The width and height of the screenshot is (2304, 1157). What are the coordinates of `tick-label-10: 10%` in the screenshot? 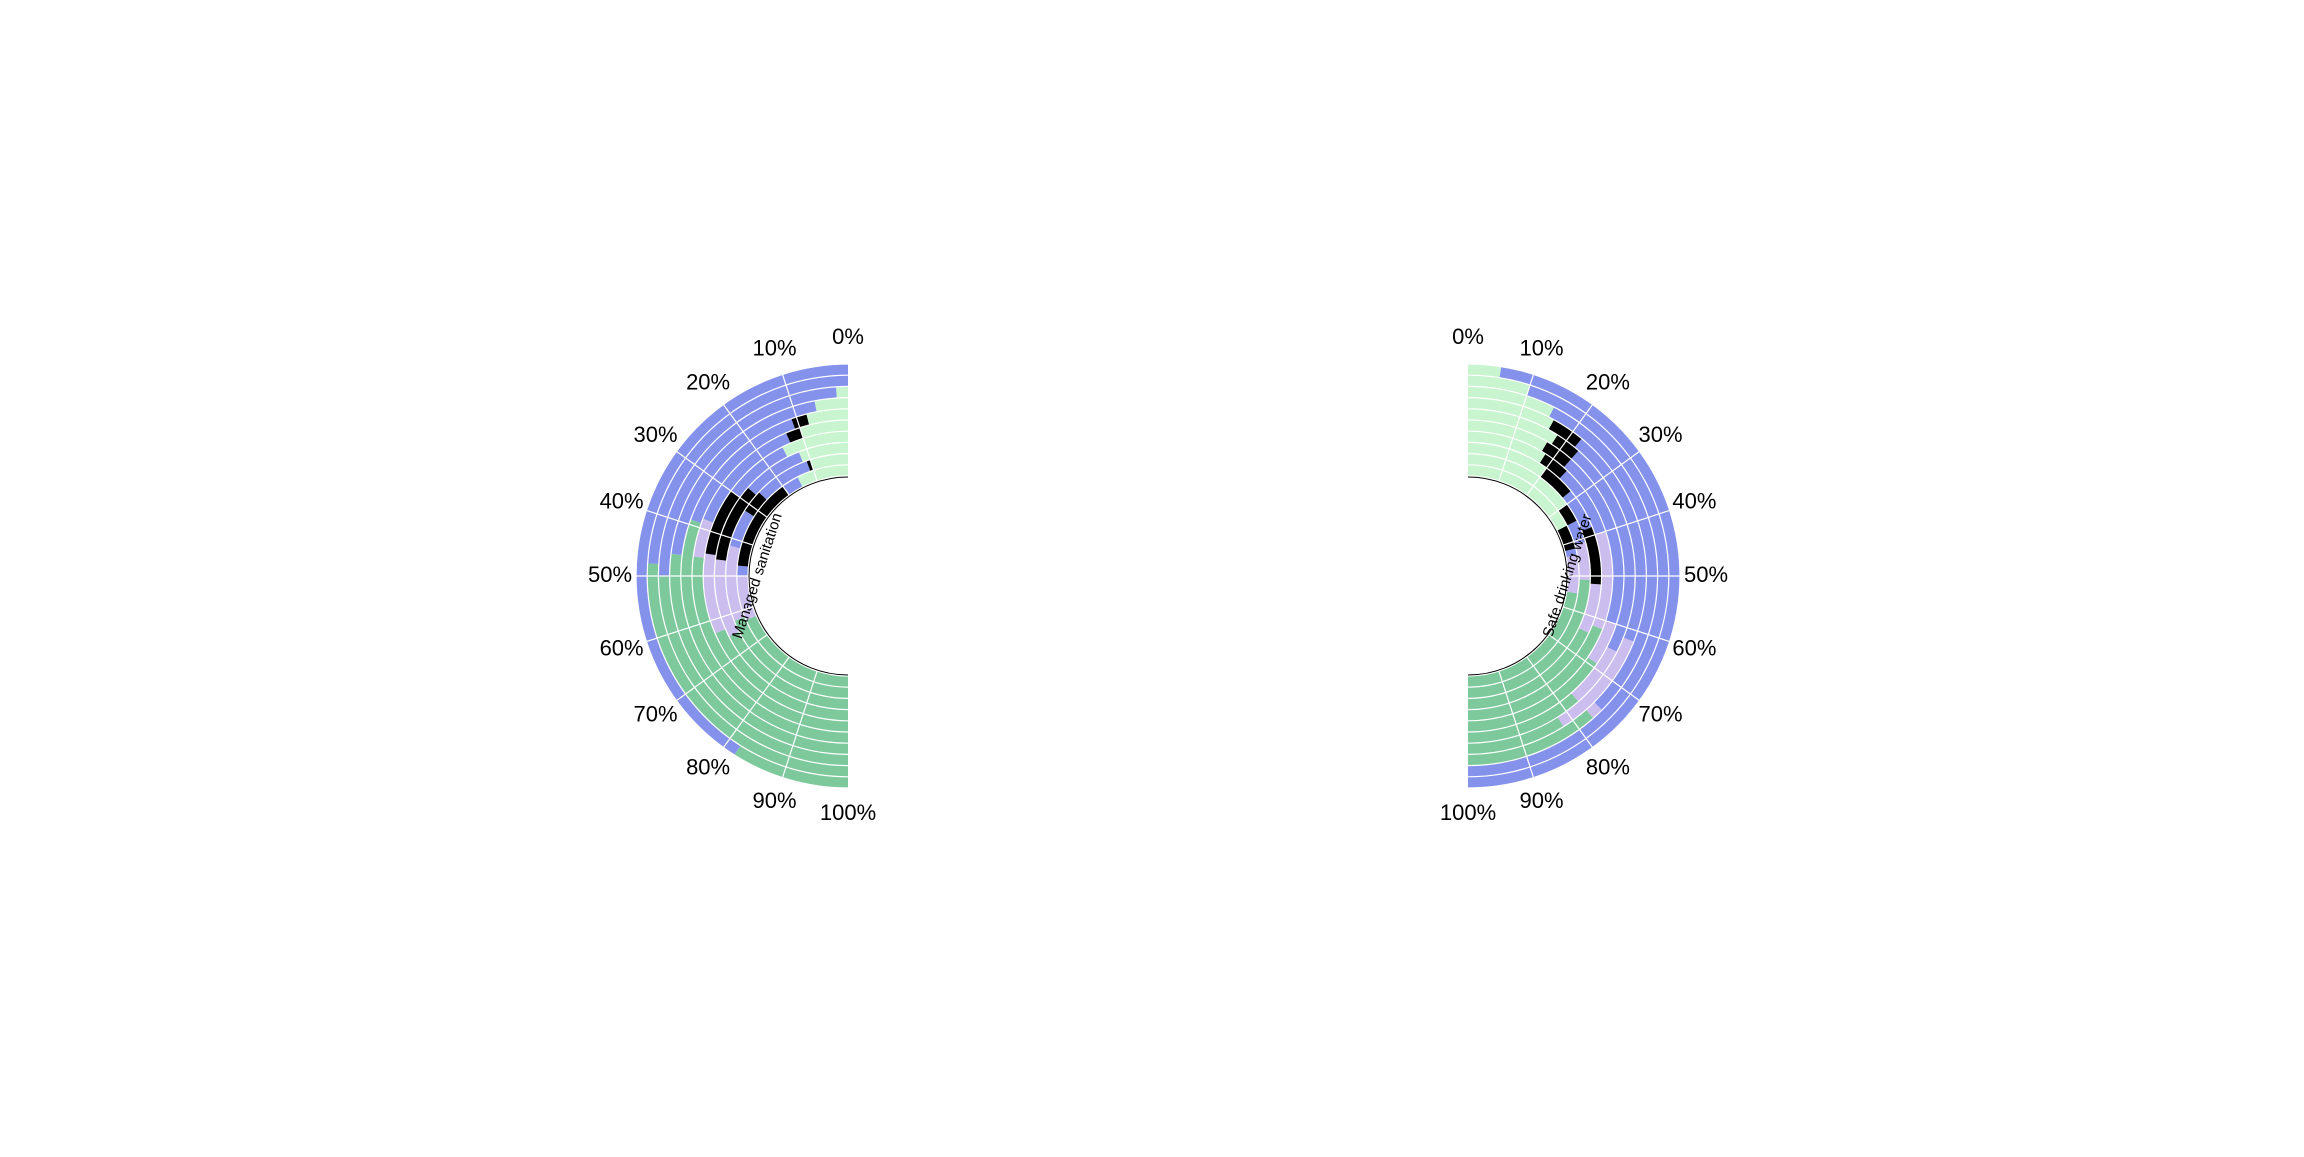 It's located at (774, 347).